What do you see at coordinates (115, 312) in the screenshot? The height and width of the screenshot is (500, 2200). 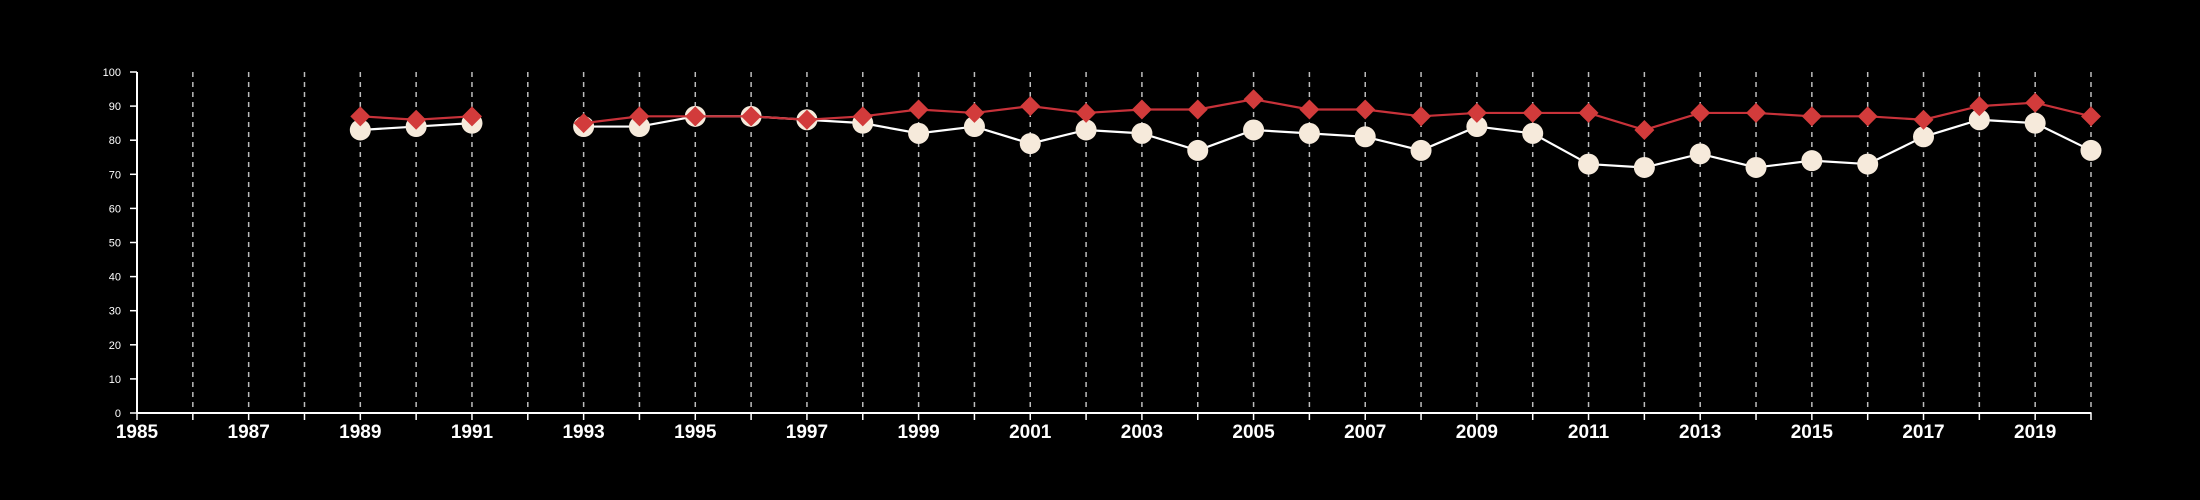 I see `y-tick-label: 30` at bounding box center [115, 312].